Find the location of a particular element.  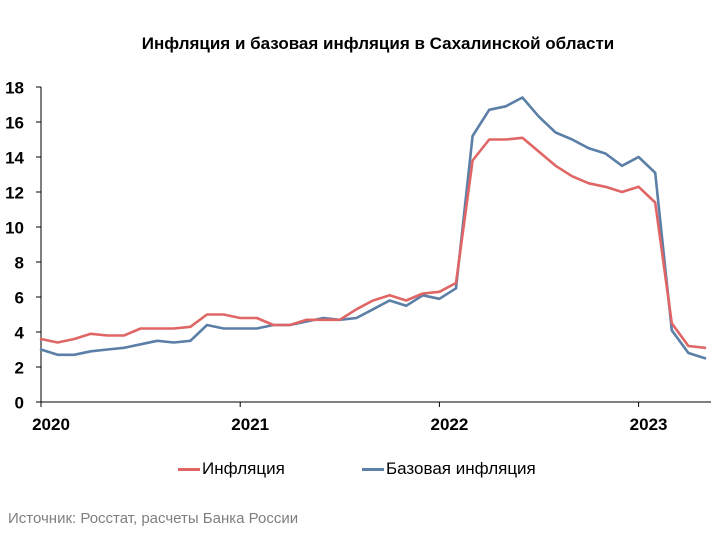

x-tick-label: 2022 is located at coordinates (449, 424).